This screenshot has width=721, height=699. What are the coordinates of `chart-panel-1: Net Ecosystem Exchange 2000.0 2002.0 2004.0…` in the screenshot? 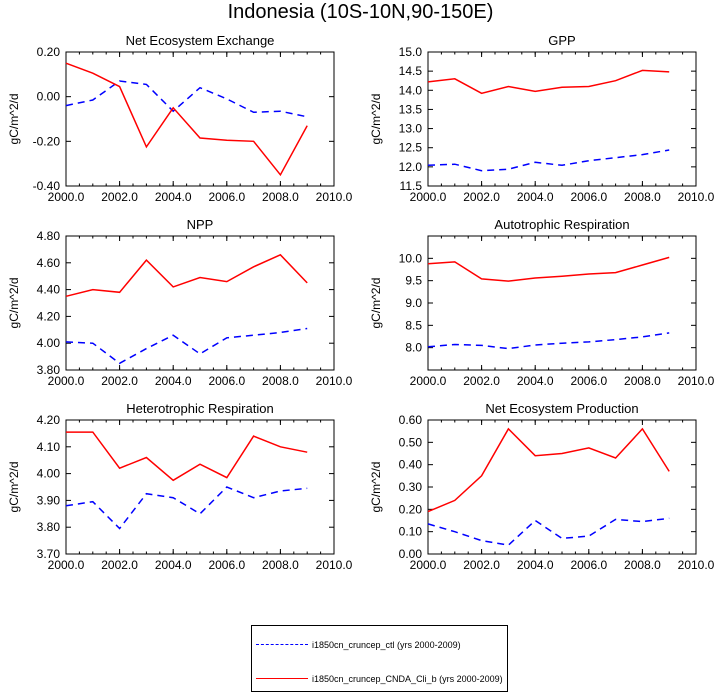 It's located at (180, 118).